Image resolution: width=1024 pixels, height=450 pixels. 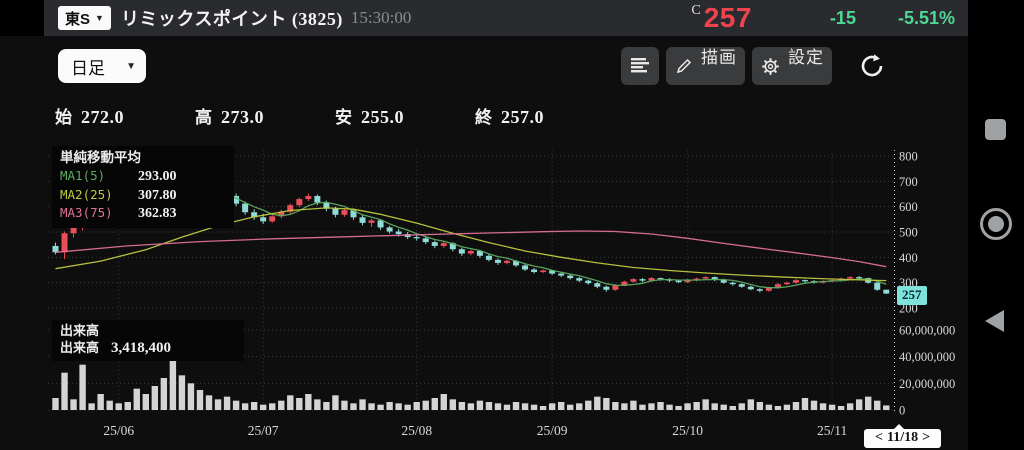 What do you see at coordinates (118, 430) in the screenshot?
I see `svg-text: 25/06` at bounding box center [118, 430].